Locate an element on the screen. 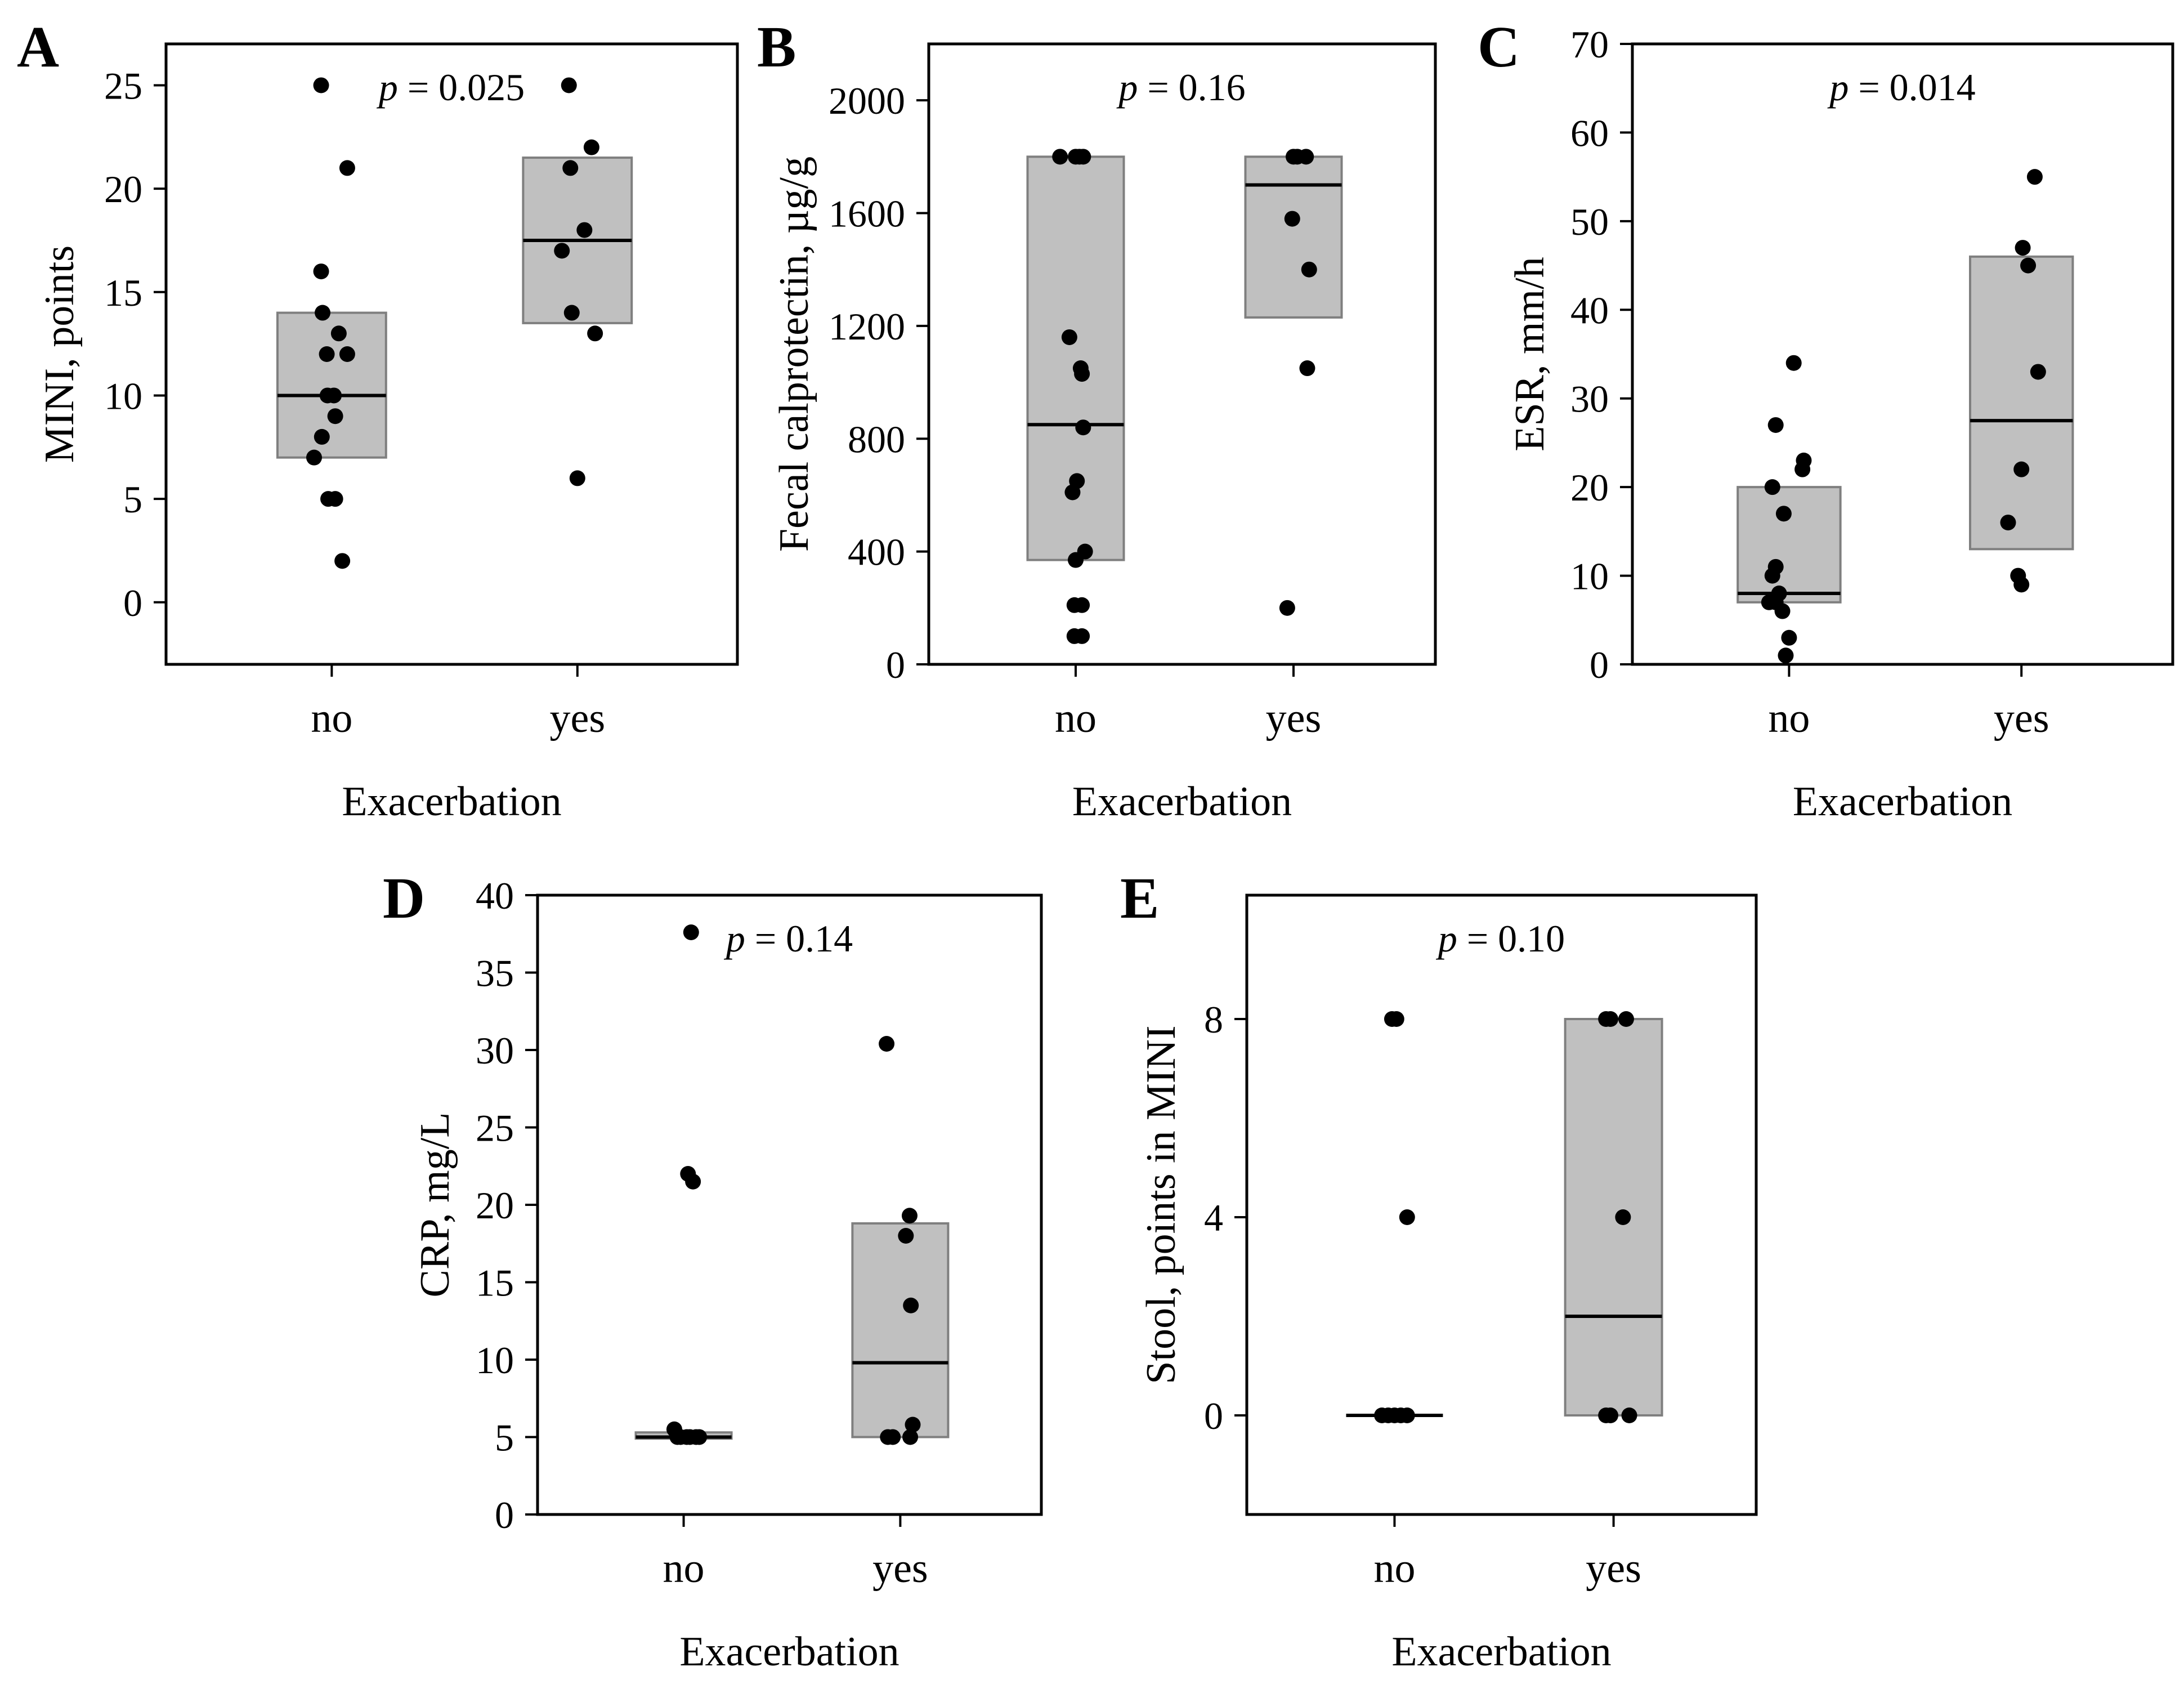 The width and height of the screenshot is (2184, 1689). p-value: p = 0.014 is located at coordinates (1901, 87).